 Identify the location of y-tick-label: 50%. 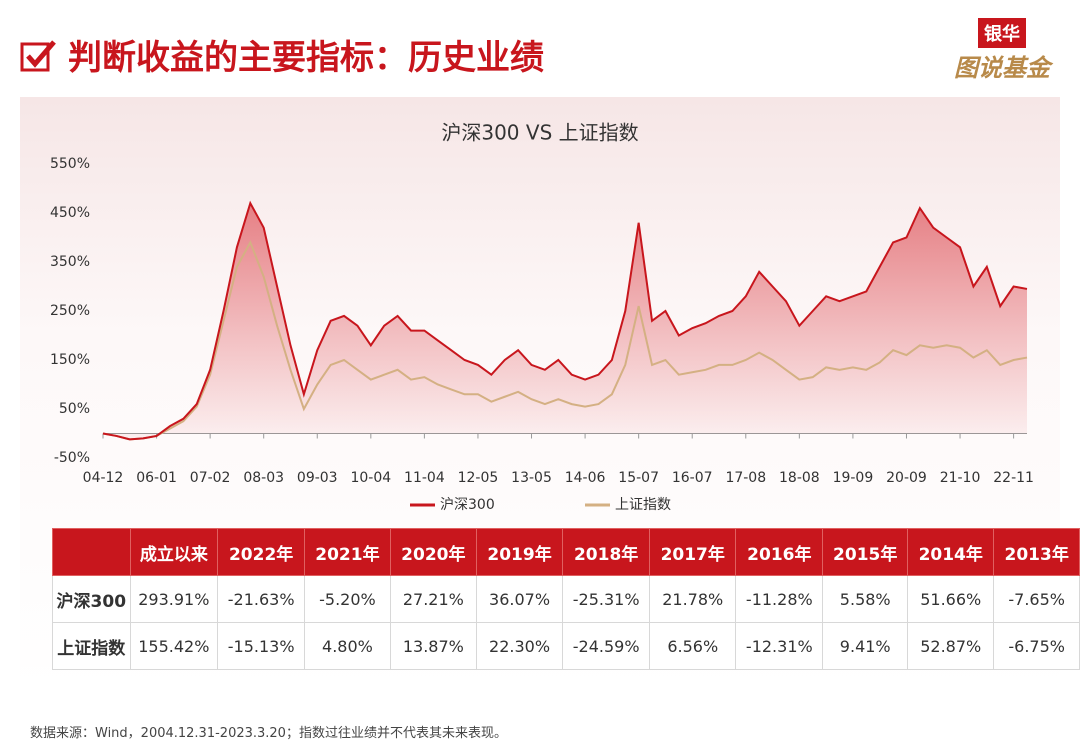
(74, 409).